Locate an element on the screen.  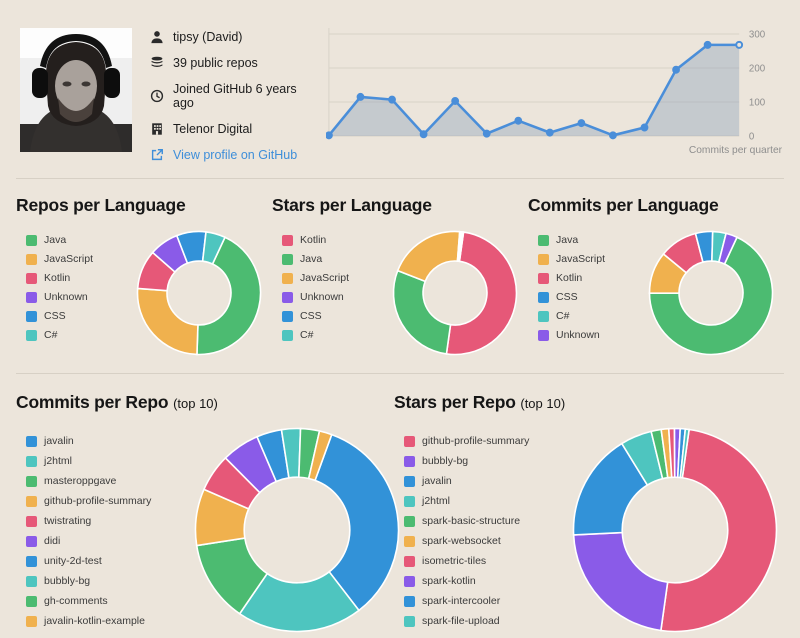
legend-label: spark-file-upload is located at coordinates (461, 621).